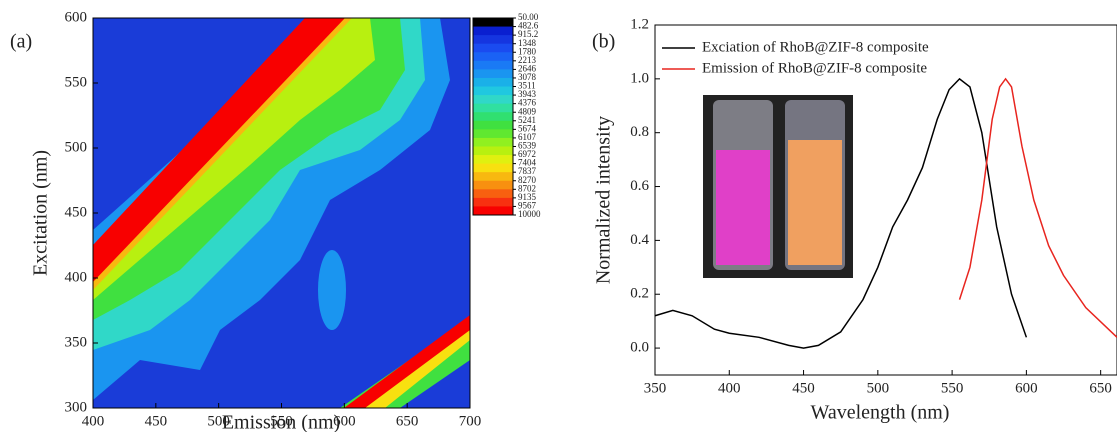 This screenshot has height=432, width=1117. I want to click on colorbar-label: 4376, so click(527, 103).